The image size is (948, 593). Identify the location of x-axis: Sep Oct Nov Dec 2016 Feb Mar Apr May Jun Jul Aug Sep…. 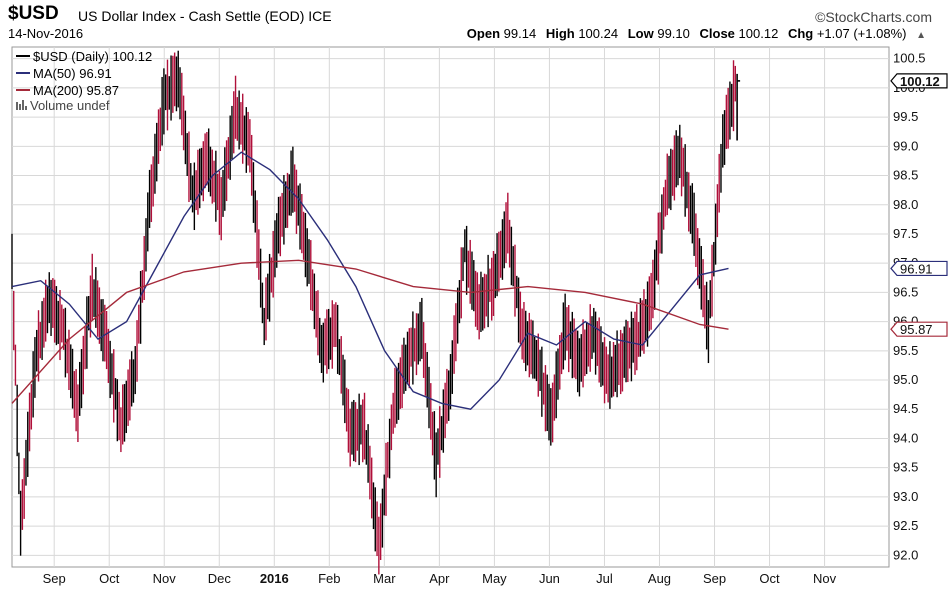
(440, 578).